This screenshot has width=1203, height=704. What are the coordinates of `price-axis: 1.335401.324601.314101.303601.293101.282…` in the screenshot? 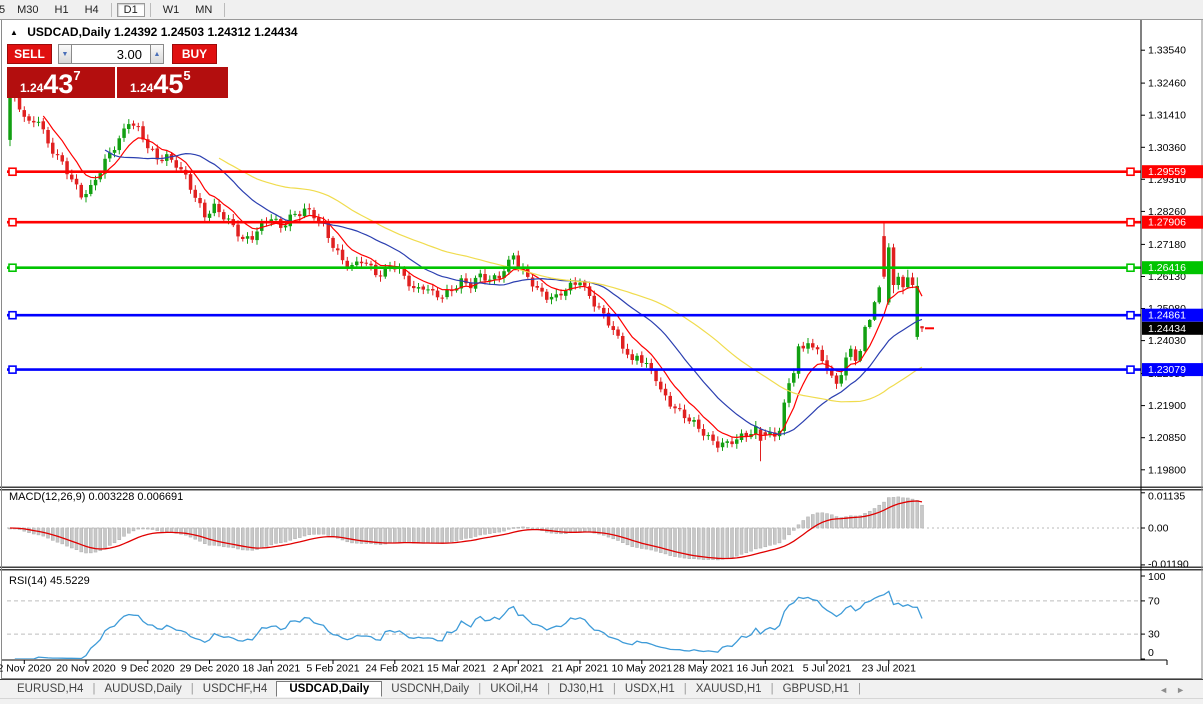 It's located at (1172, 261).